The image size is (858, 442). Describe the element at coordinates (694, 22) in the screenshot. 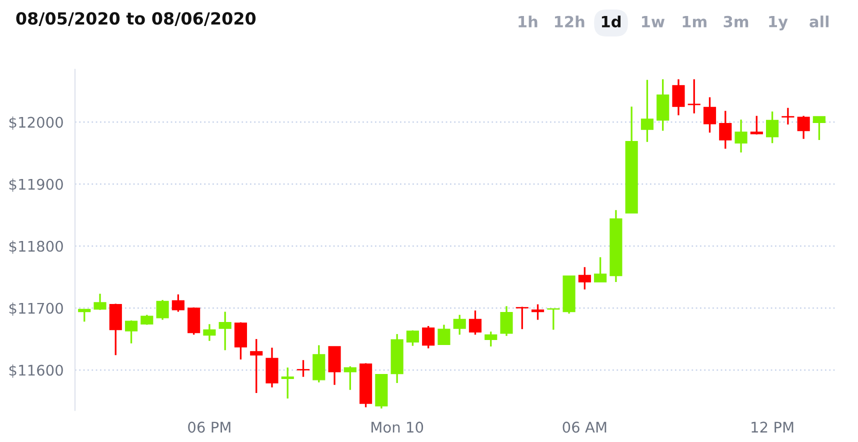

I see `text: 1m` at that location.